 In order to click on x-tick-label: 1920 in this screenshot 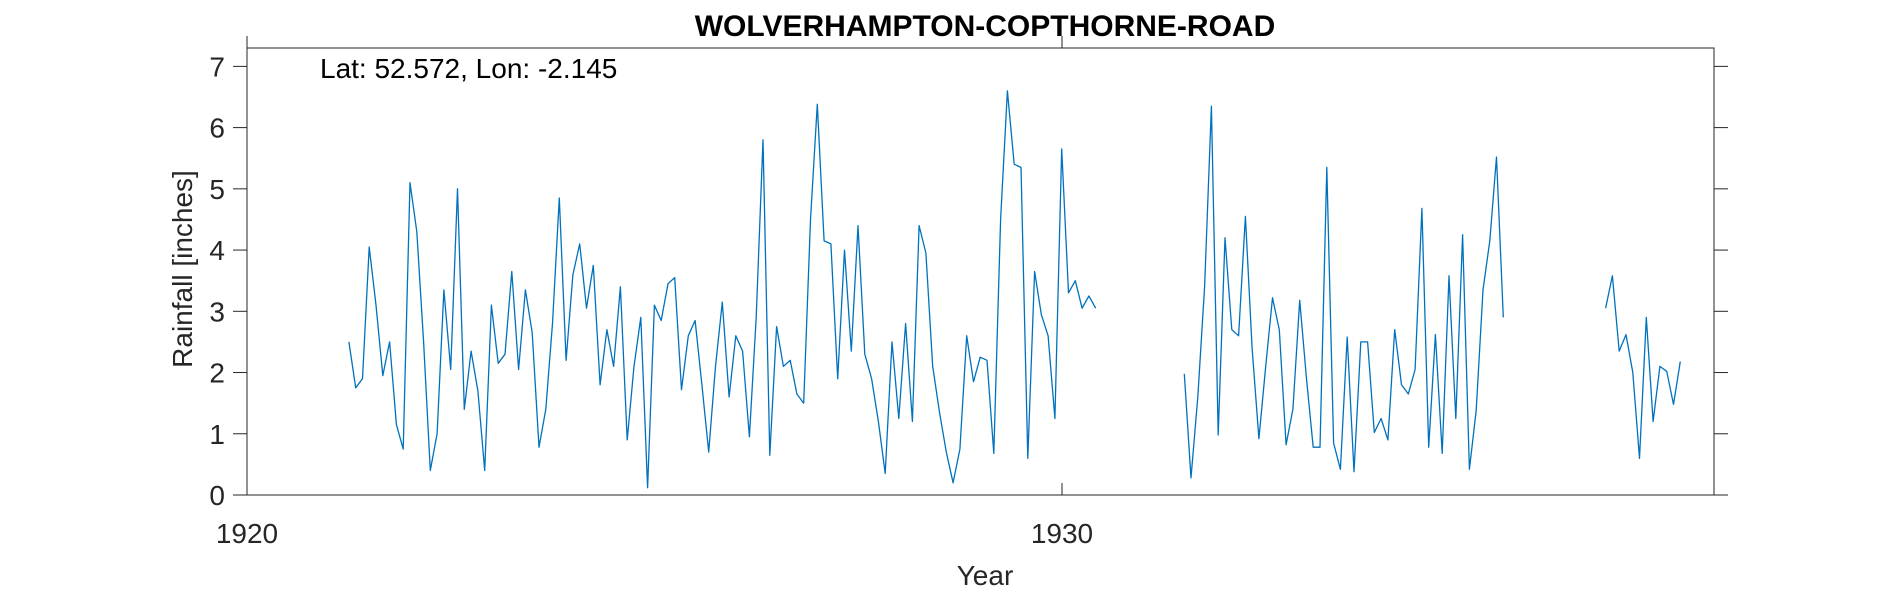, I will do `click(247, 533)`.